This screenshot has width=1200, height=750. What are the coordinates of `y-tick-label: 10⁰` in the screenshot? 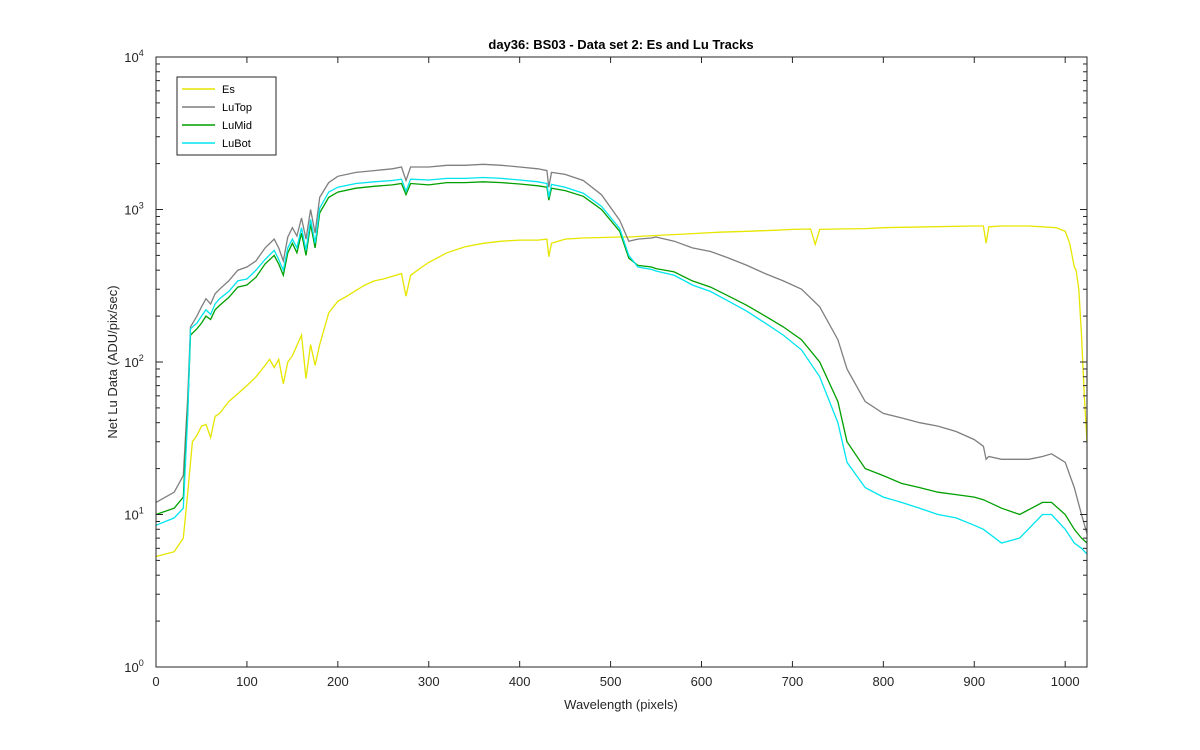 It's located at (133, 666).